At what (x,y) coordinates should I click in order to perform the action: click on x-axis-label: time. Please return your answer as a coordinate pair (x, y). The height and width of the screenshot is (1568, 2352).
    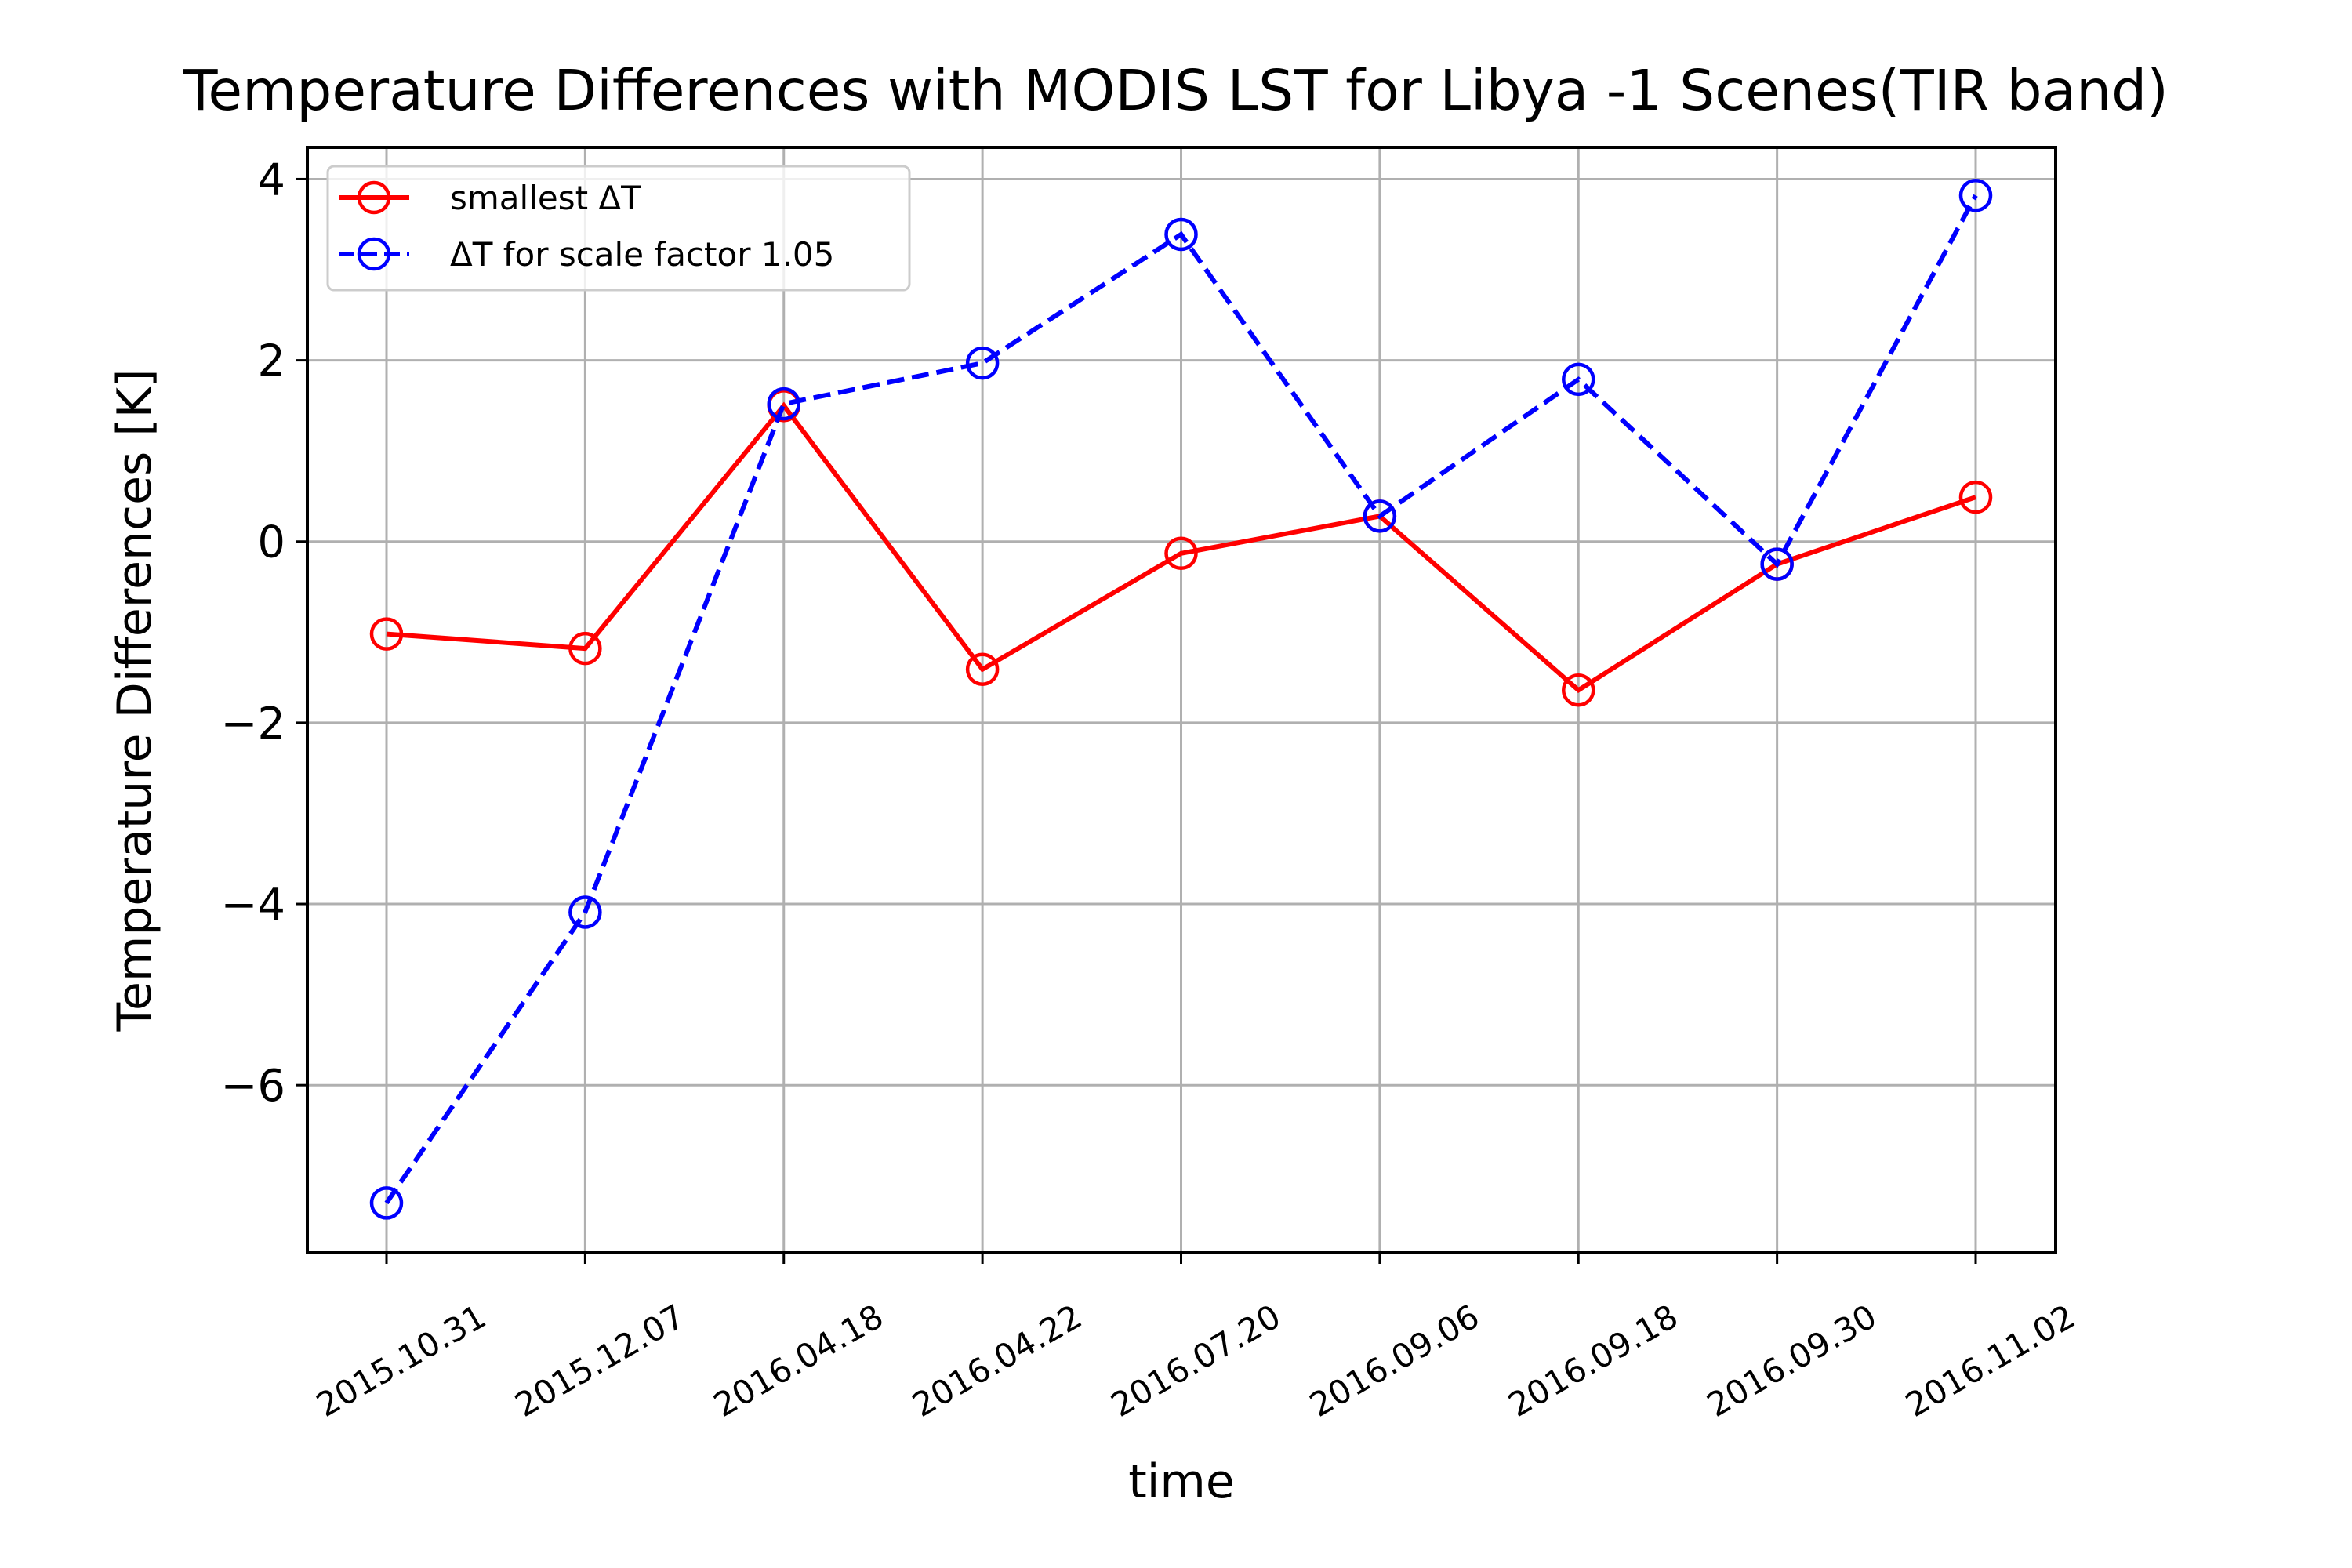
    Looking at the image, I should click on (1181, 1481).